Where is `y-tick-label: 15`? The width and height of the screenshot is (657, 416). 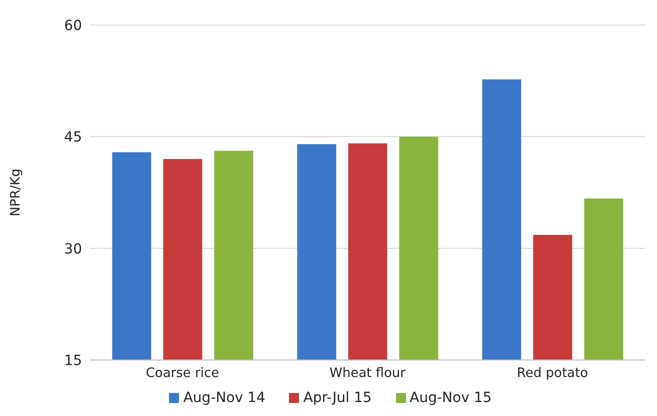
y-tick-label: 15 is located at coordinates (73, 360).